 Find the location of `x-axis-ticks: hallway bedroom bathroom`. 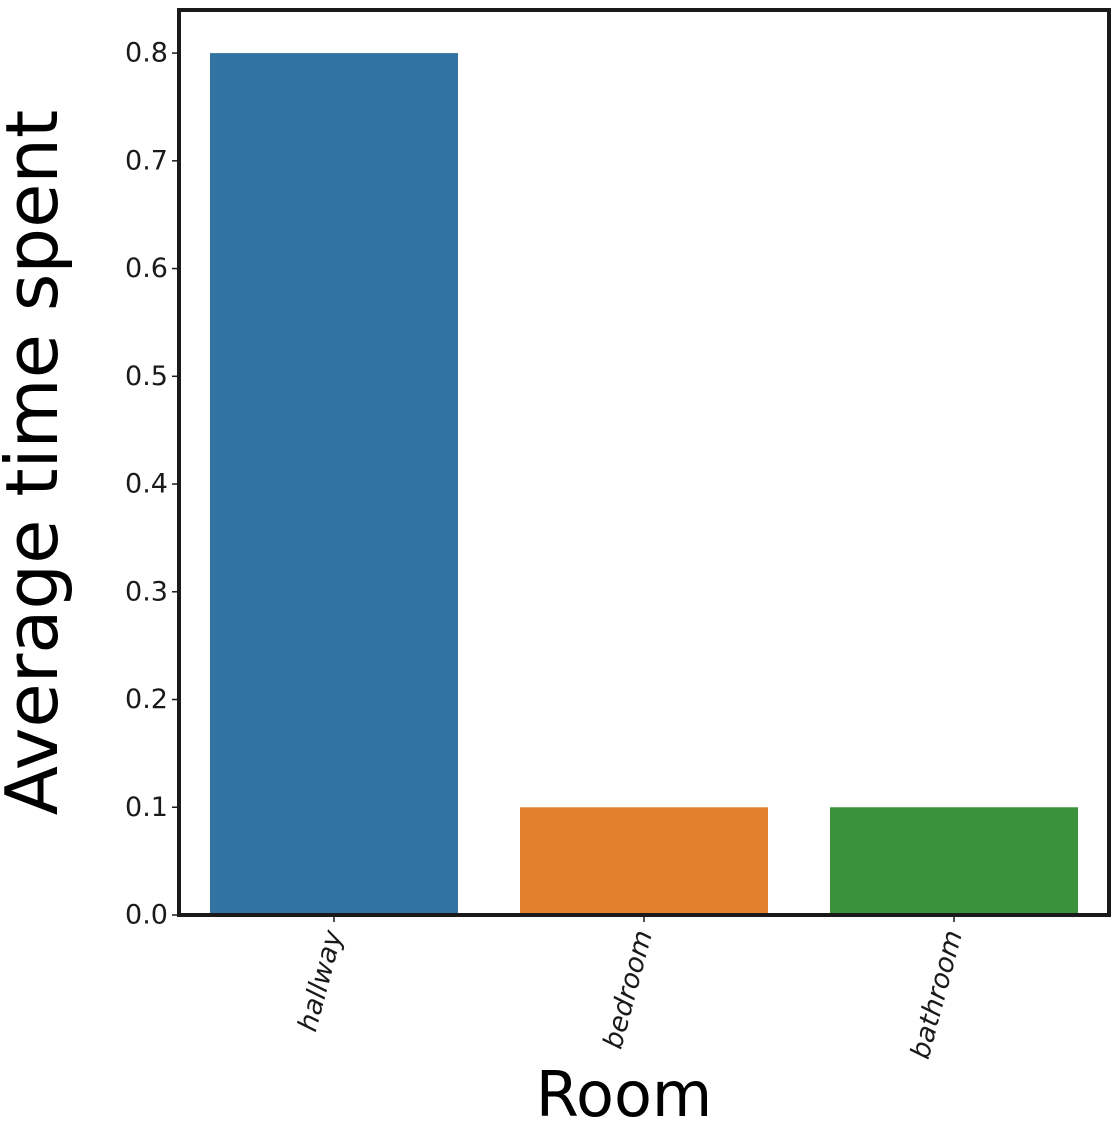

x-axis-ticks: hallway bedroom bathroom is located at coordinates (630, 988).